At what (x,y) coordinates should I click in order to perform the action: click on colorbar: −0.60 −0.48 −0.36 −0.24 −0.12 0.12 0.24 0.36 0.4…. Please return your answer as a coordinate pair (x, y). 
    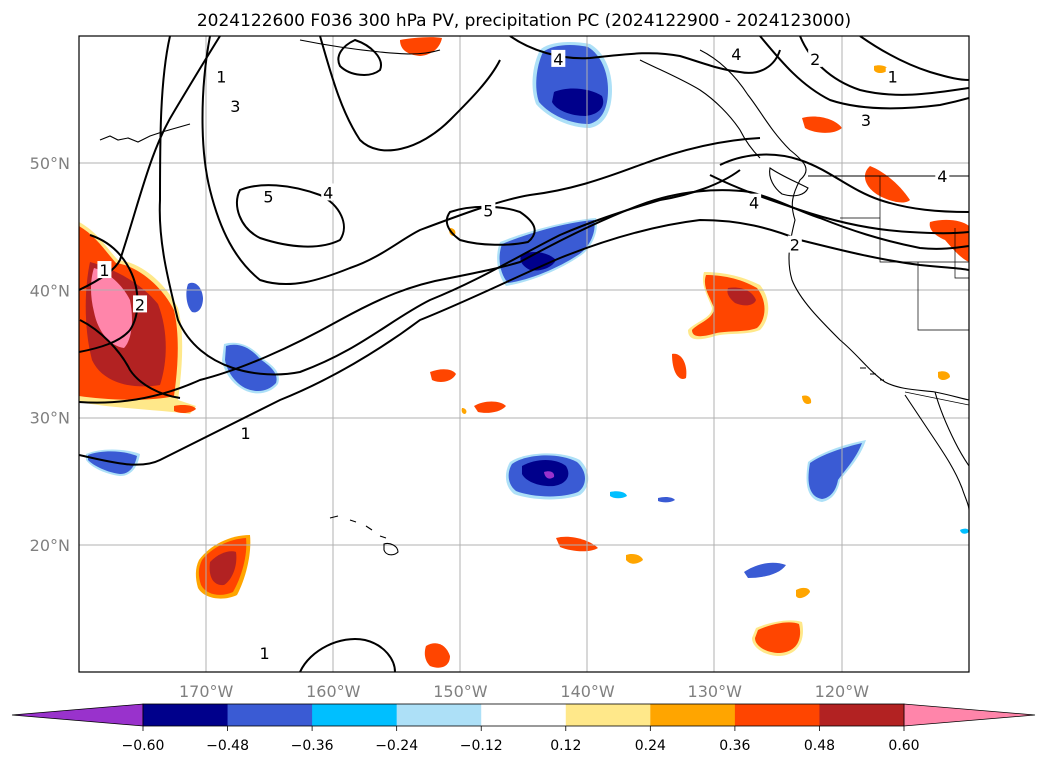
    Looking at the image, I should click on (523, 728).